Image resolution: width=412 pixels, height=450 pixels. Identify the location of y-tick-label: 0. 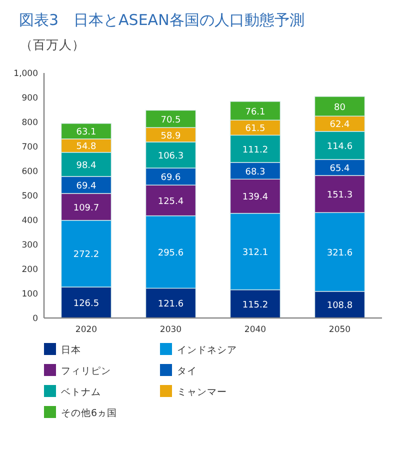
(35, 319).